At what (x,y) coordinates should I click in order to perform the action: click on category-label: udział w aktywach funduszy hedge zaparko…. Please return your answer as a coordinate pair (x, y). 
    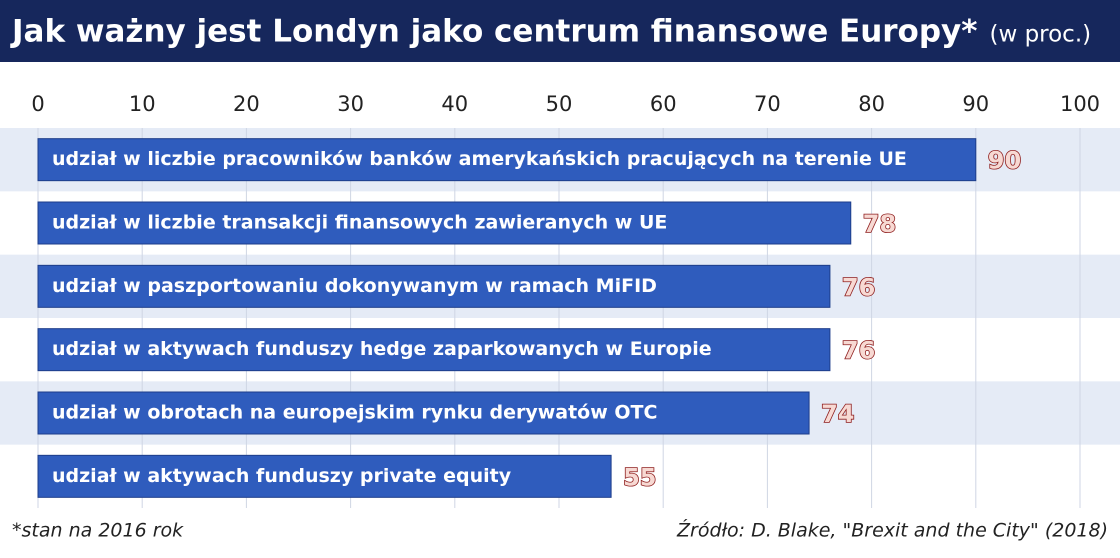
    Looking at the image, I should click on (382, 349).